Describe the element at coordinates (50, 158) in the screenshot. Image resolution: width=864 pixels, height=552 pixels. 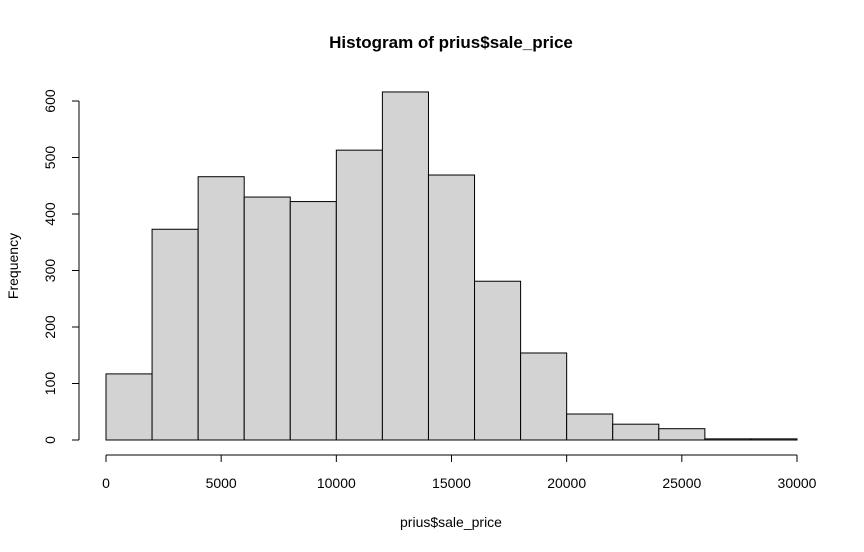
I see `y-tick-label: 500` at that location.